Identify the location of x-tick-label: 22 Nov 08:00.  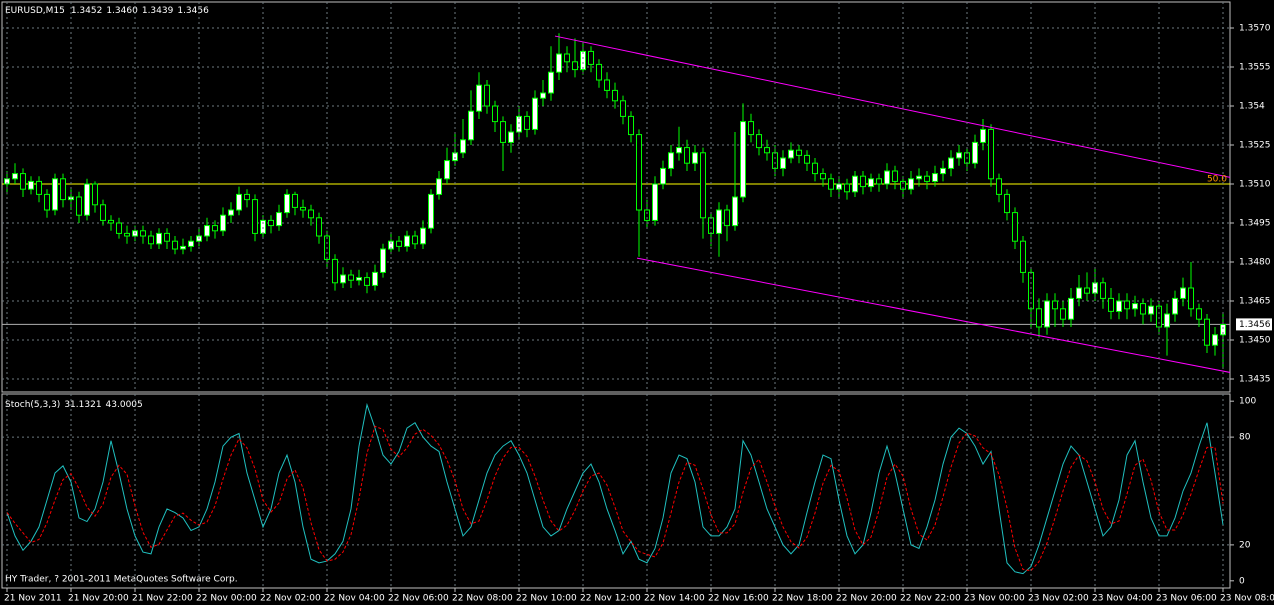
(482, 599).